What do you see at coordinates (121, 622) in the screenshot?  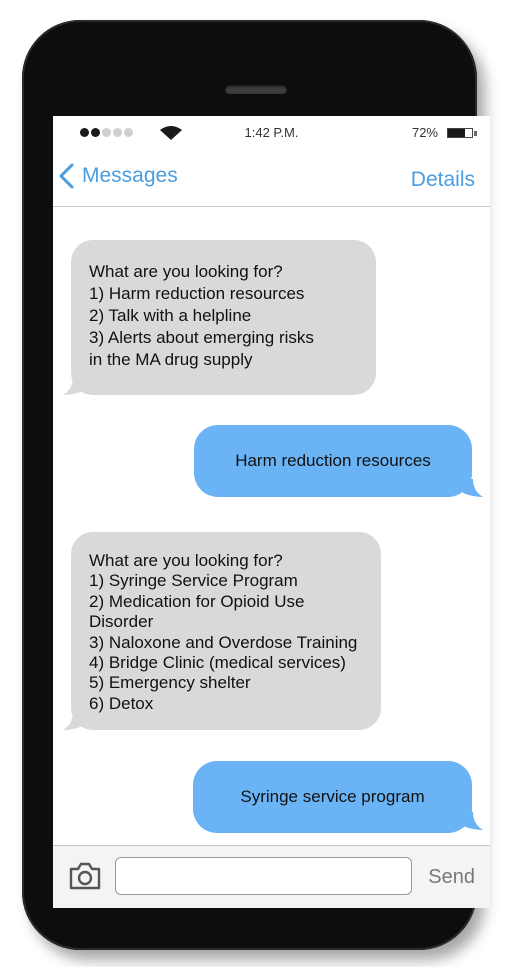 I see `message-line: Disorder` at bounding box center [121, 622].